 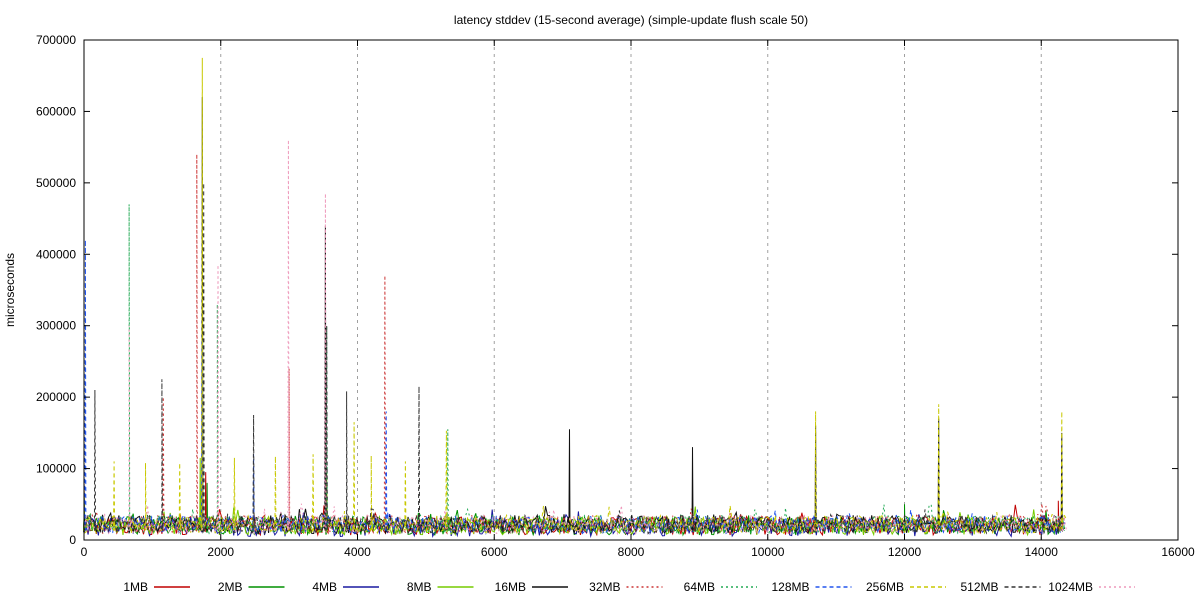 What do you see at coordinates (324, 587) in the screenshot?
I see `legend-label: 4MB` at bounding box center [324, 587].